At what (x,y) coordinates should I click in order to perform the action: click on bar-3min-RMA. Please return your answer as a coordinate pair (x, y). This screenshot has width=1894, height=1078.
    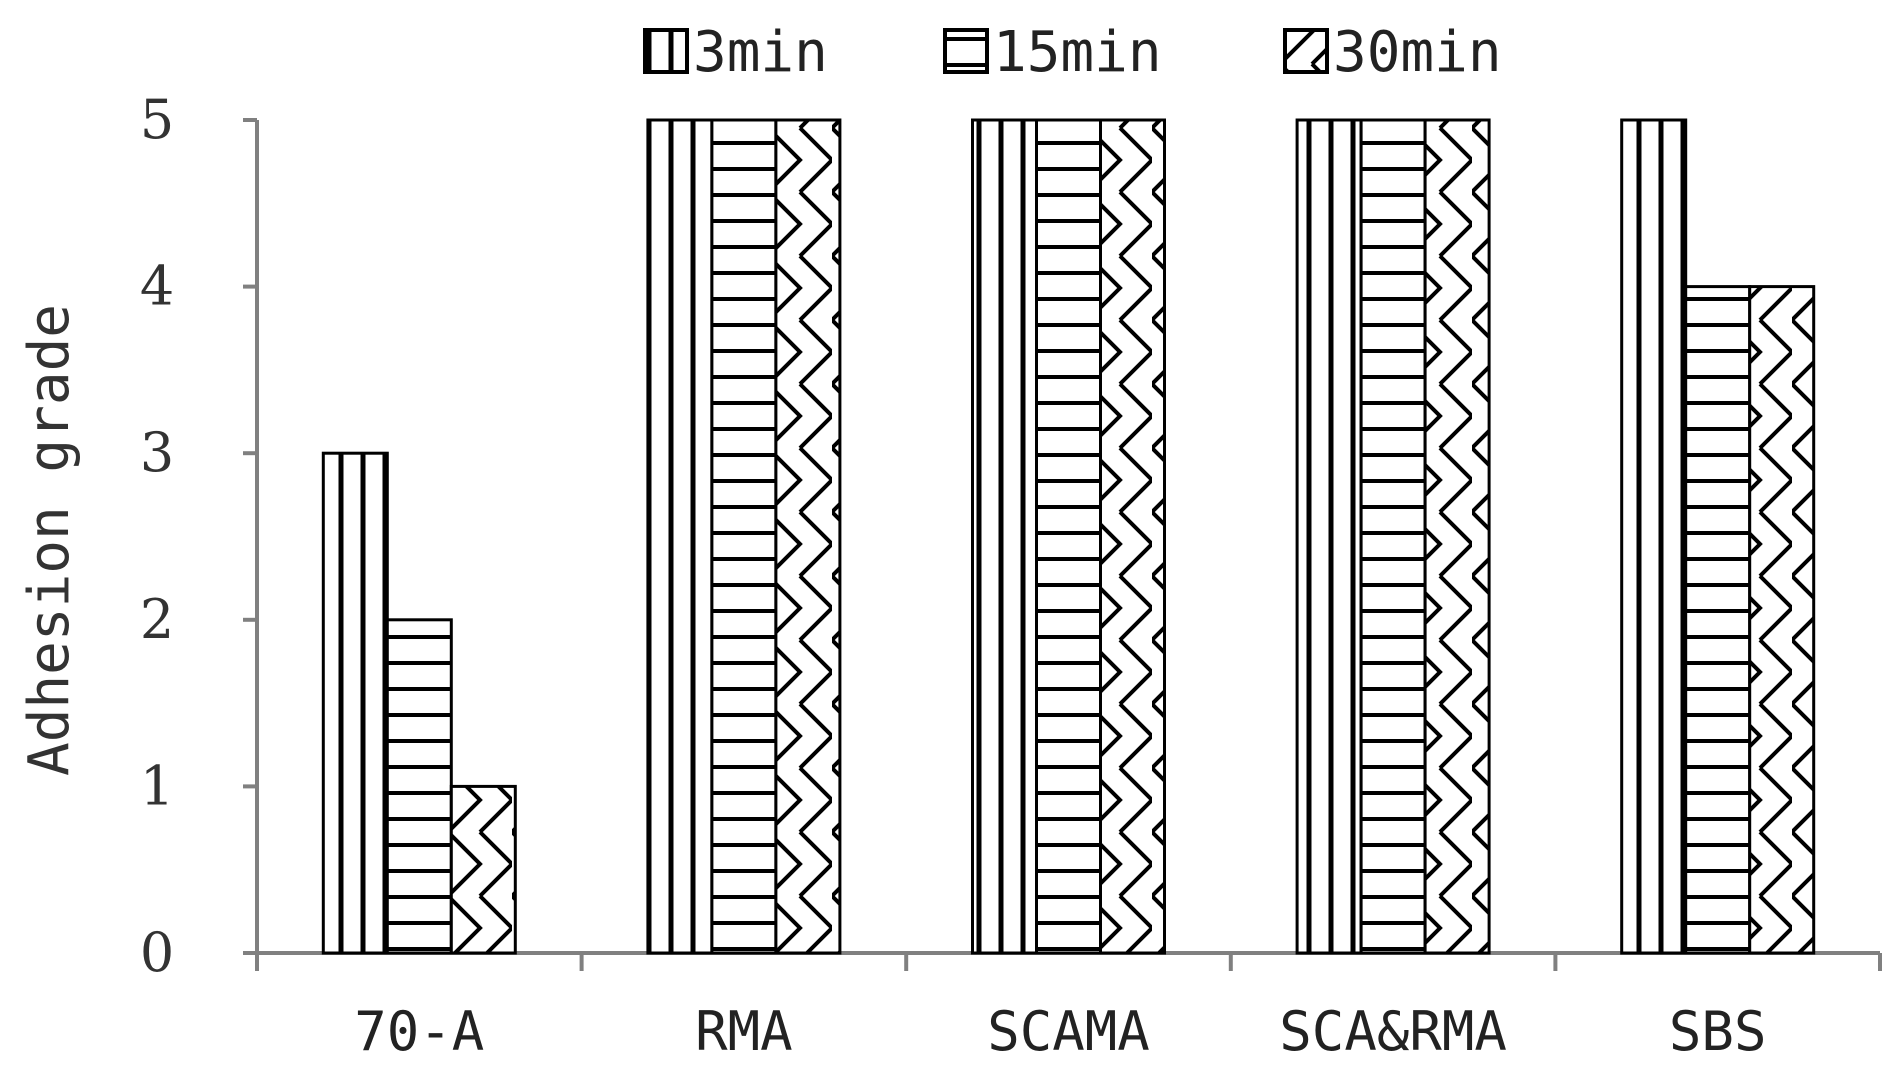
    Looking at the image, I should click on (680, 536).